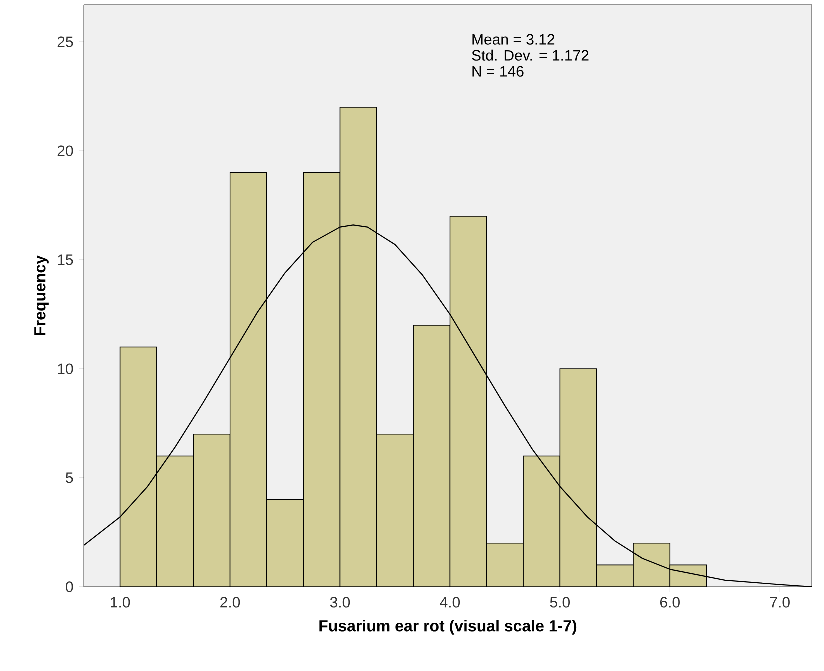 The width and height of the screenshot is (824, 671). What do you see at coordinates (513, 39) in the screenshot?
I see `annotation: Mean = 3.12` at bounding box center [513, 39].